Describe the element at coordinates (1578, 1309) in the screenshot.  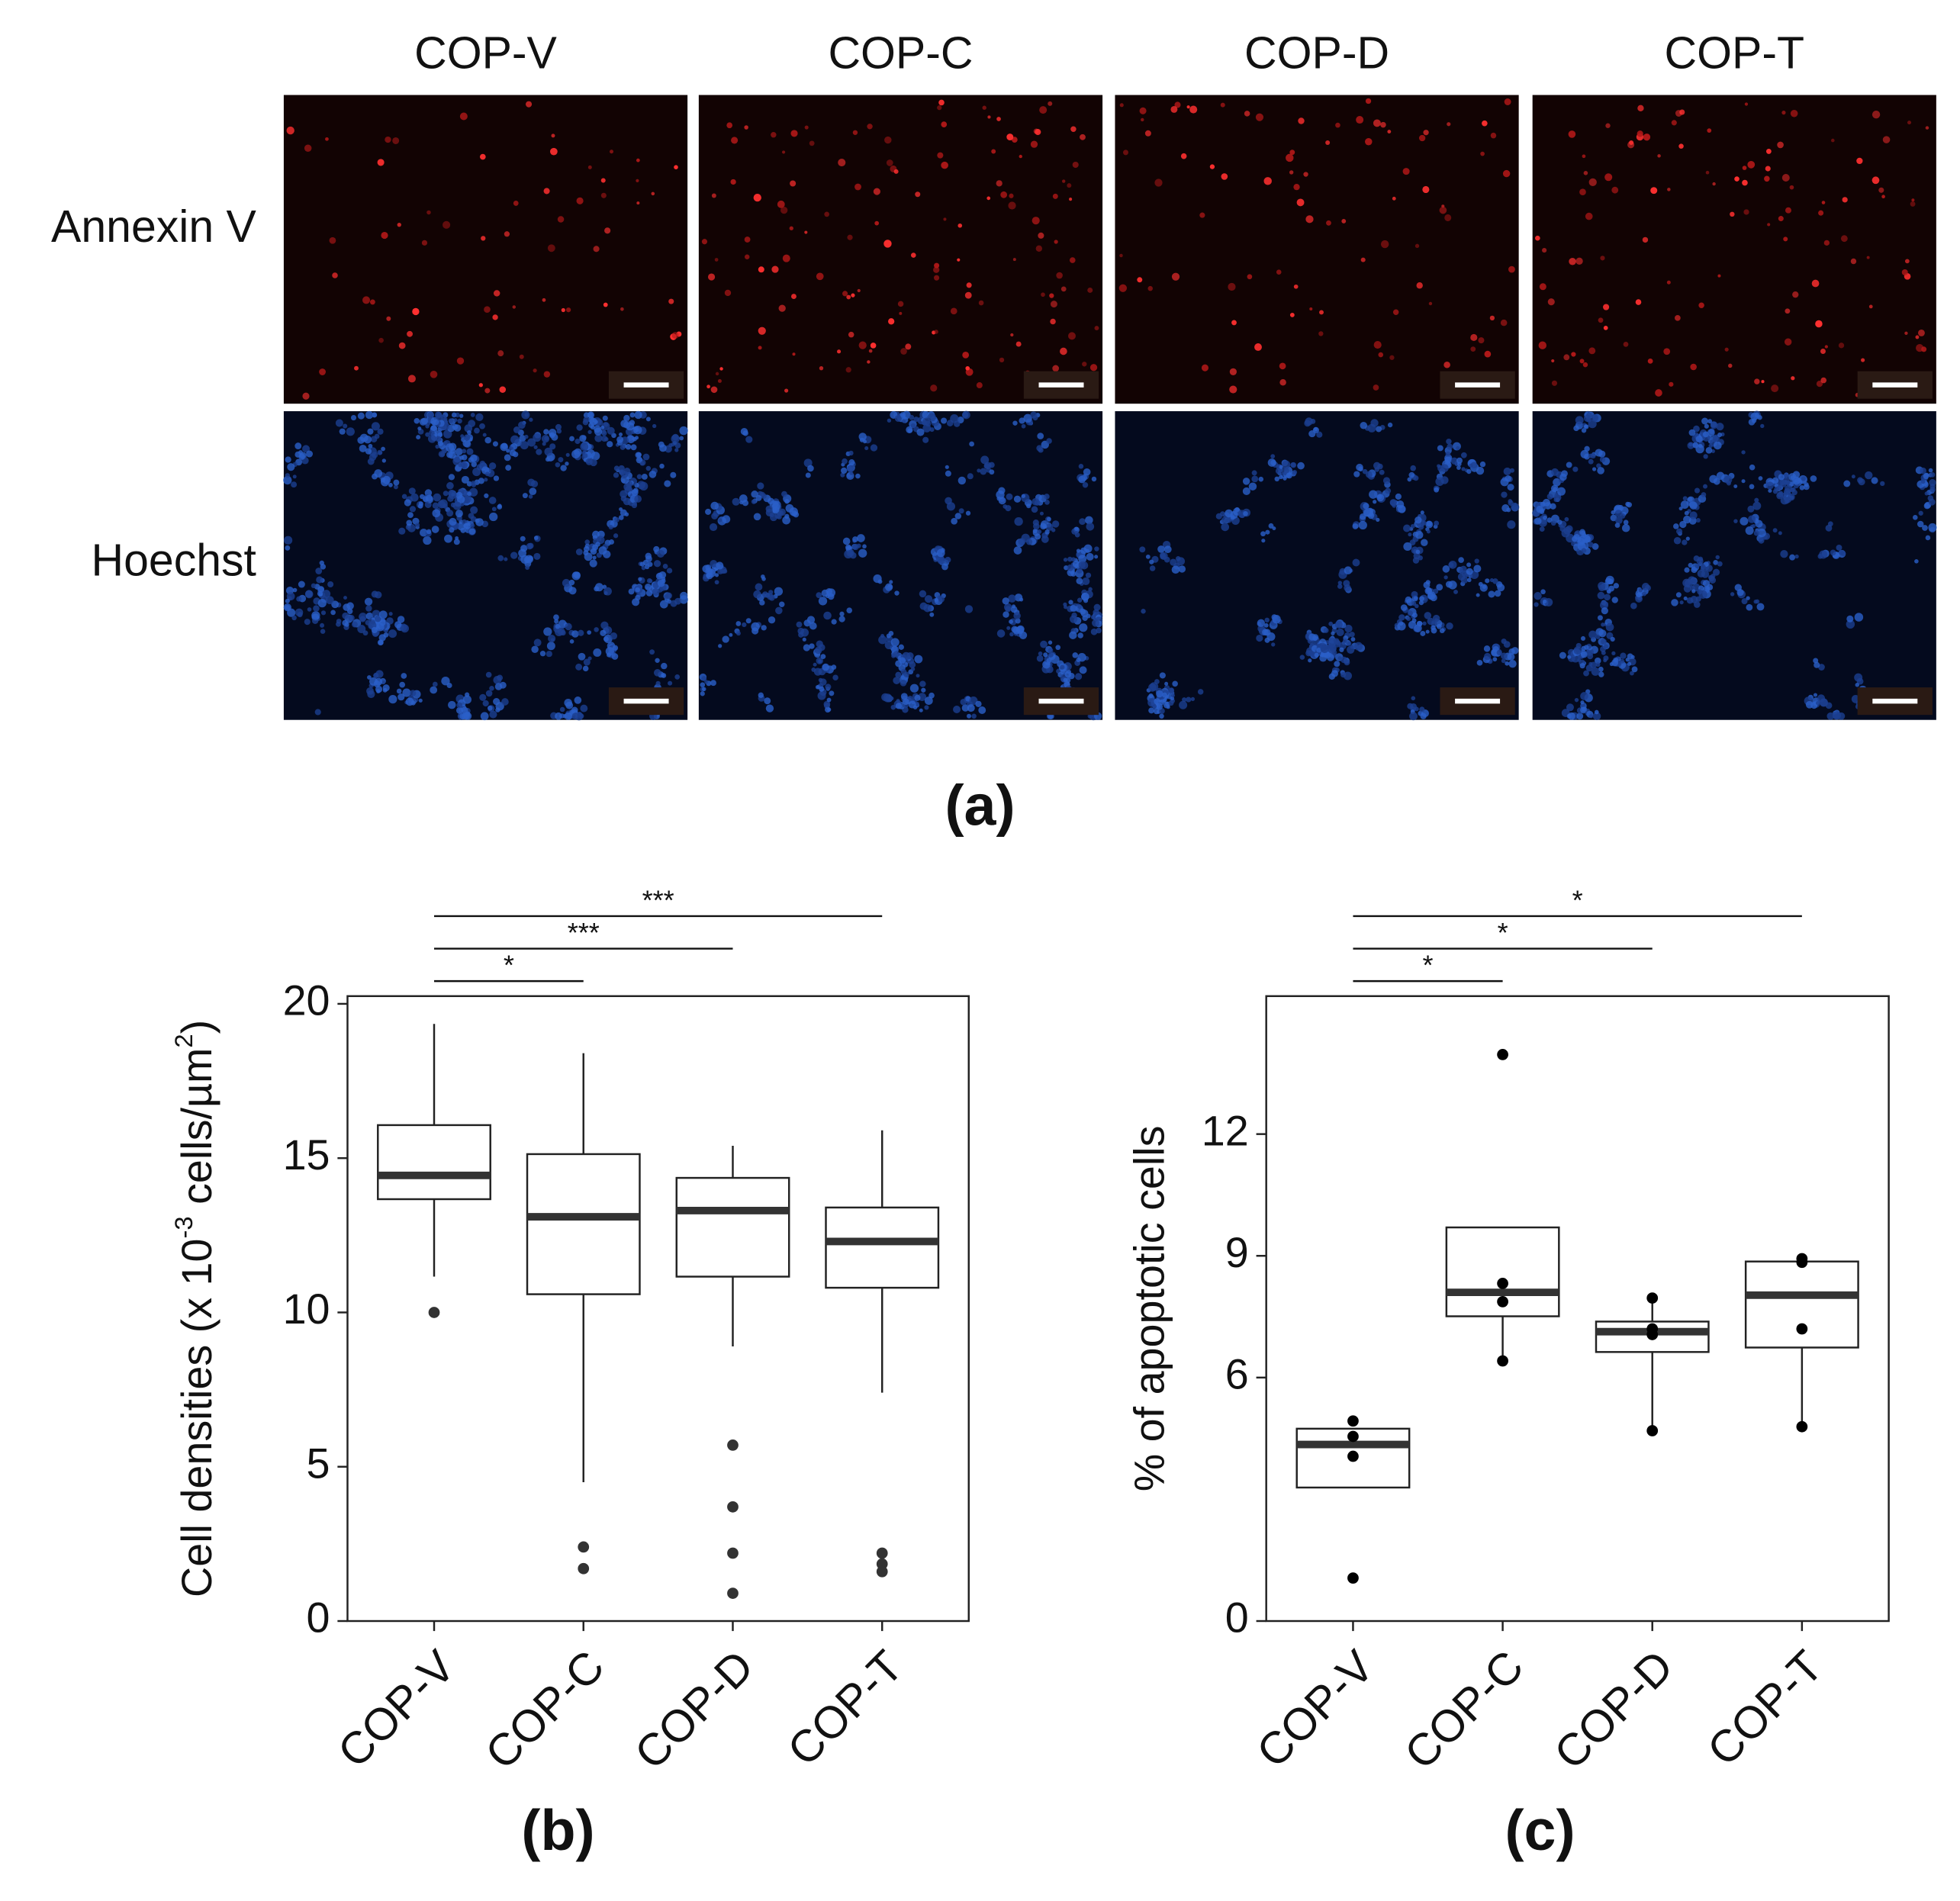
I see `plot-frame` at that location.